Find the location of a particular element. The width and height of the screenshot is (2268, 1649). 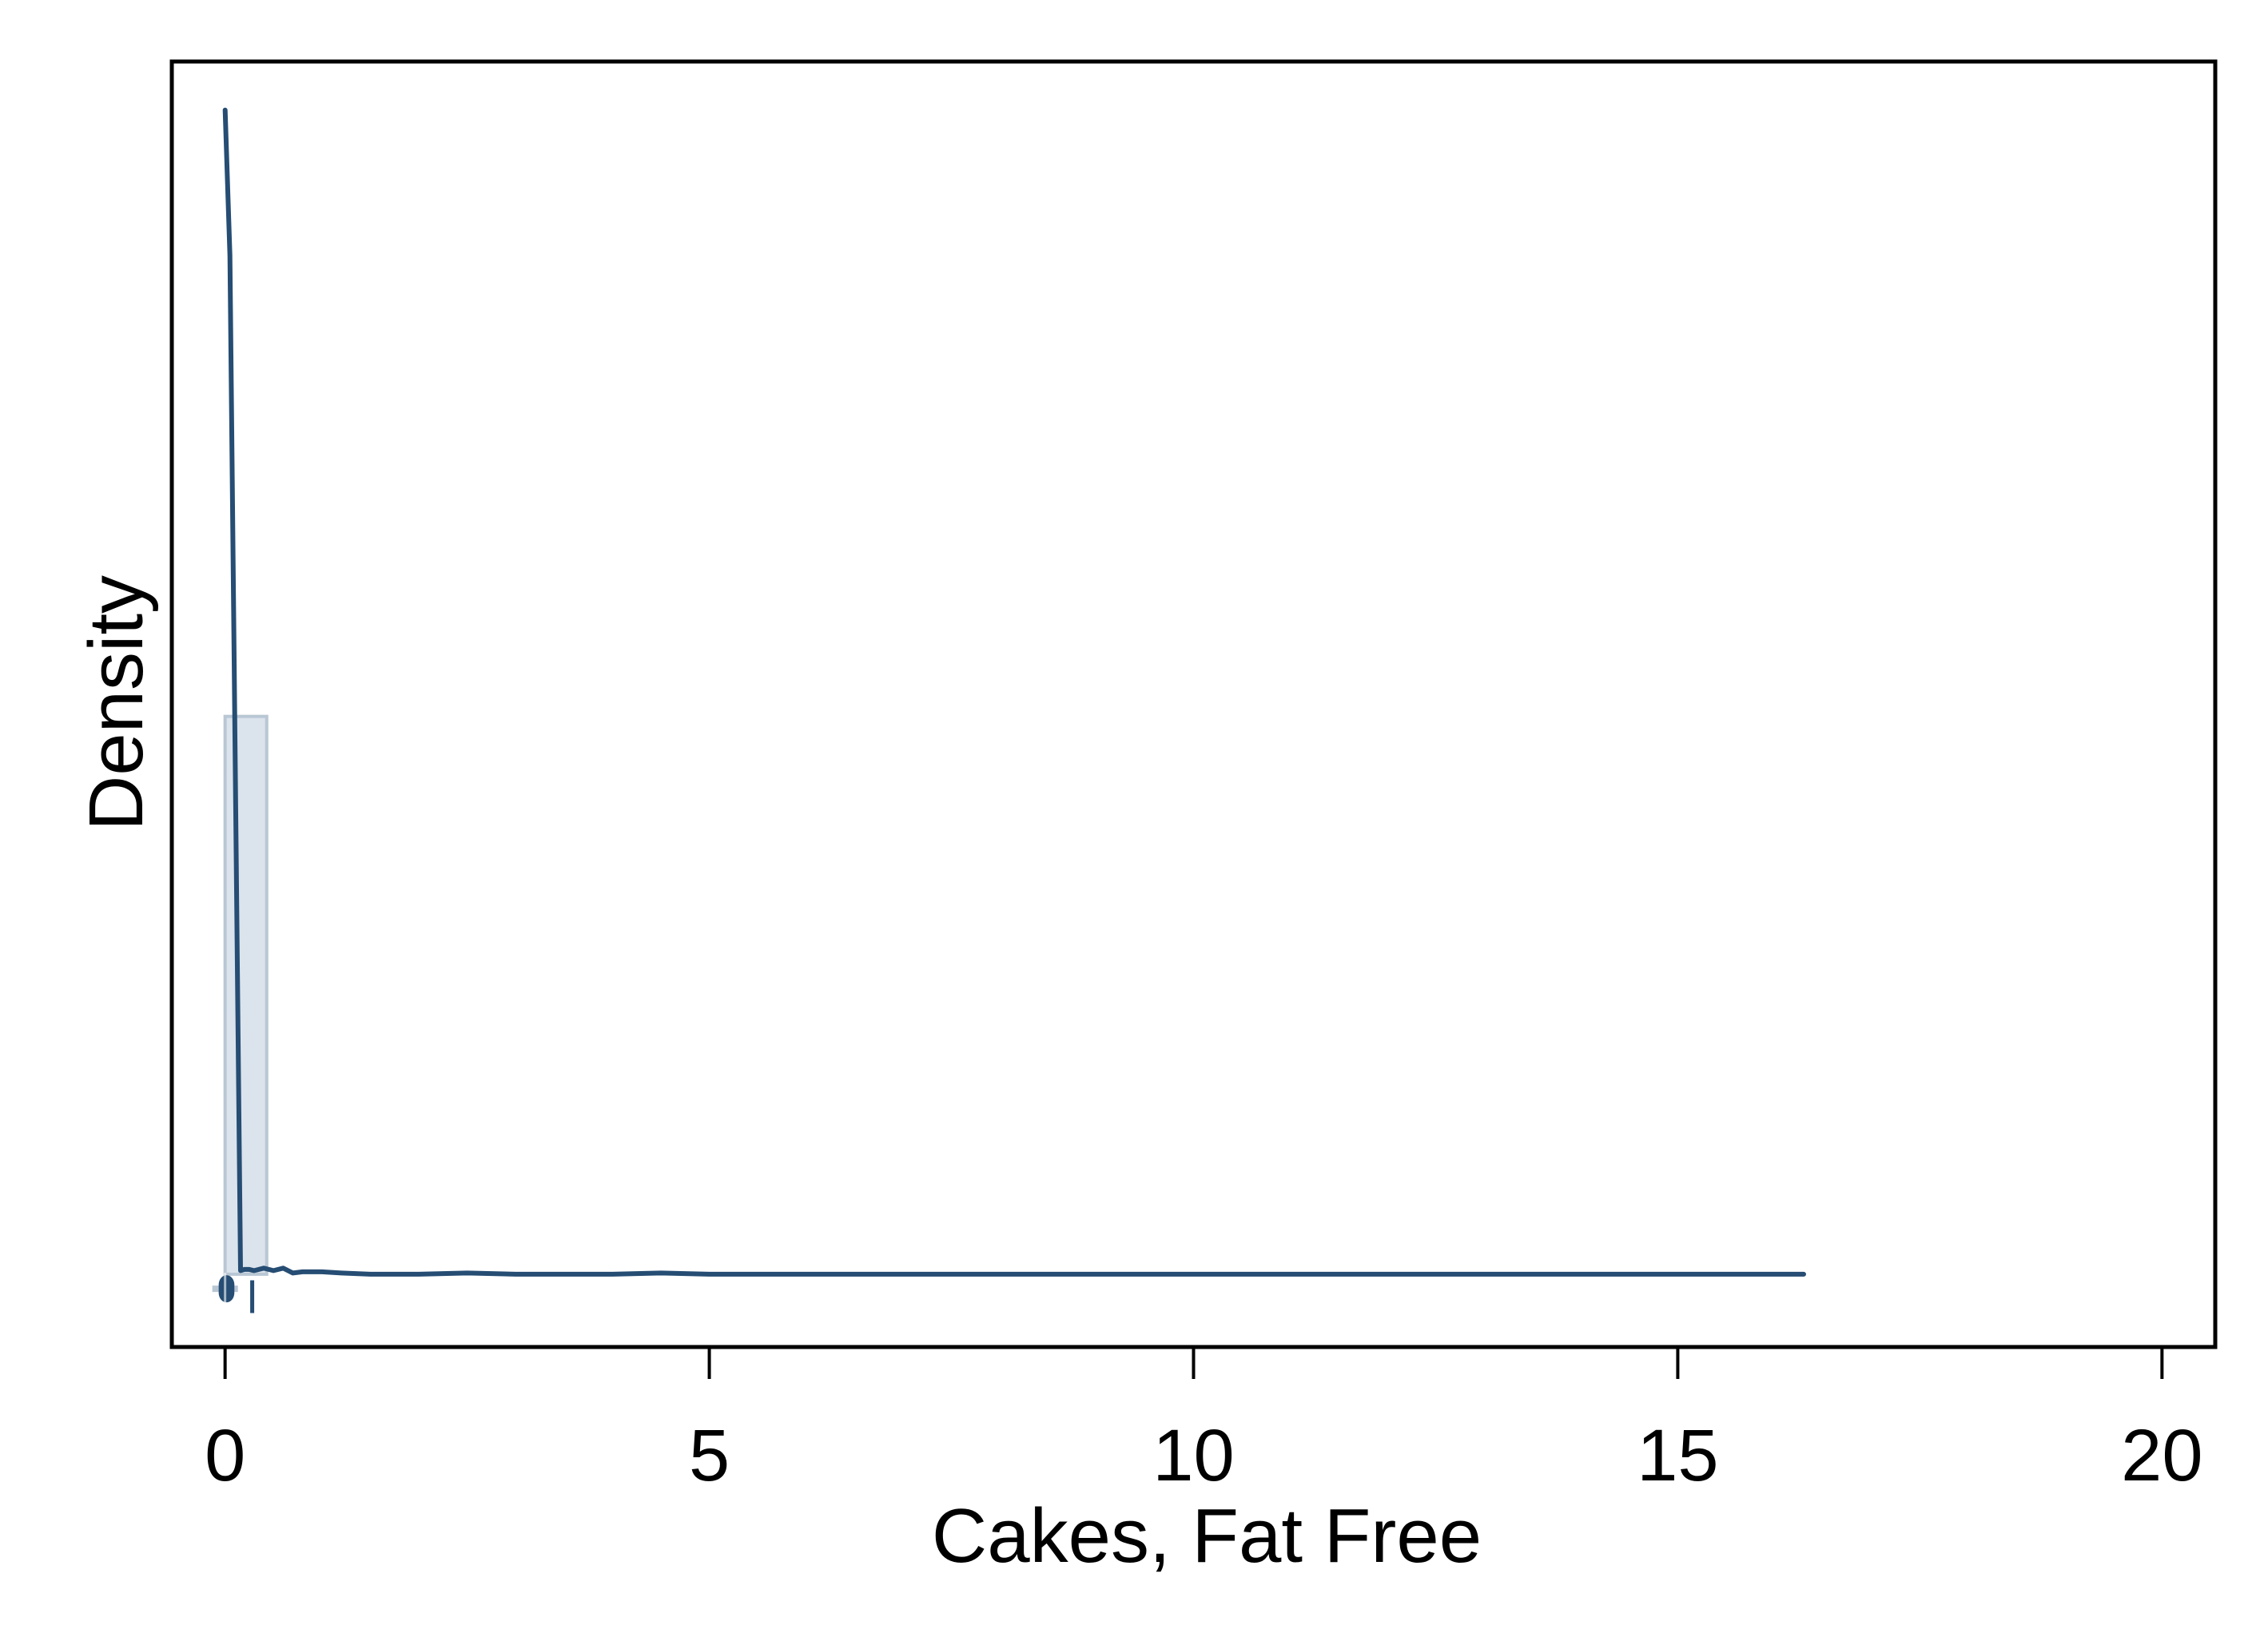

x-tick-label-4: 20 is located at coordinates (2161, 1455).